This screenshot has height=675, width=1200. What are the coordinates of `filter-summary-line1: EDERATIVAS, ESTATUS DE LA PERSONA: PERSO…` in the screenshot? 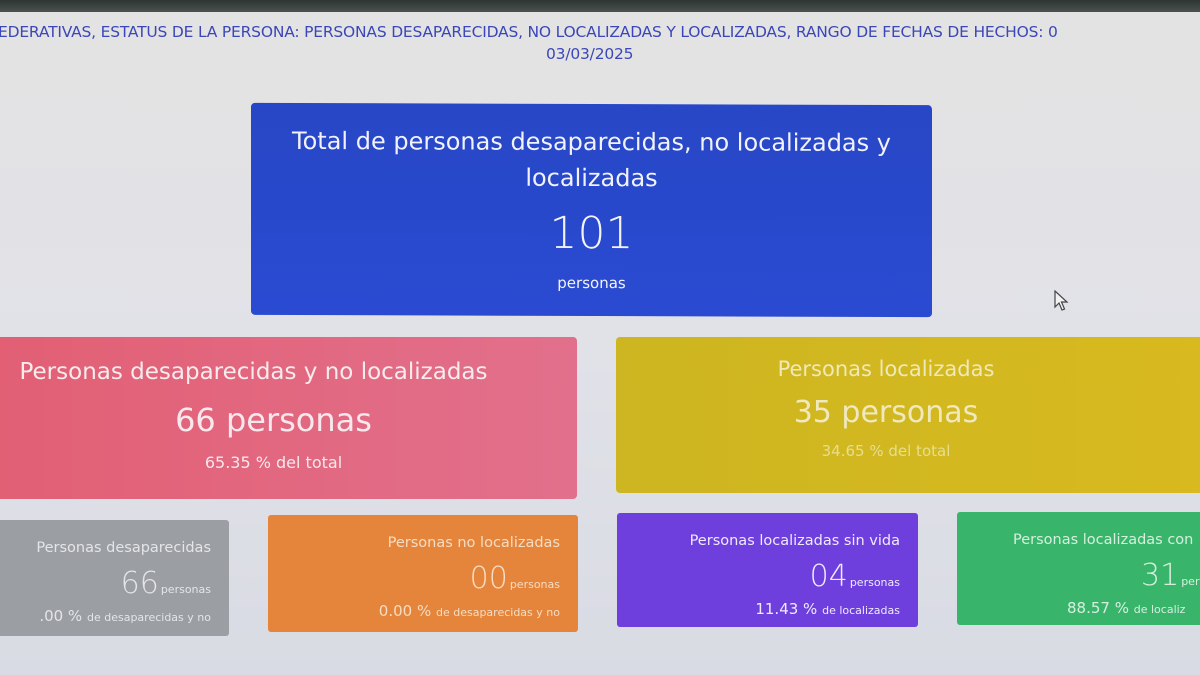 It's located at (529, 32).